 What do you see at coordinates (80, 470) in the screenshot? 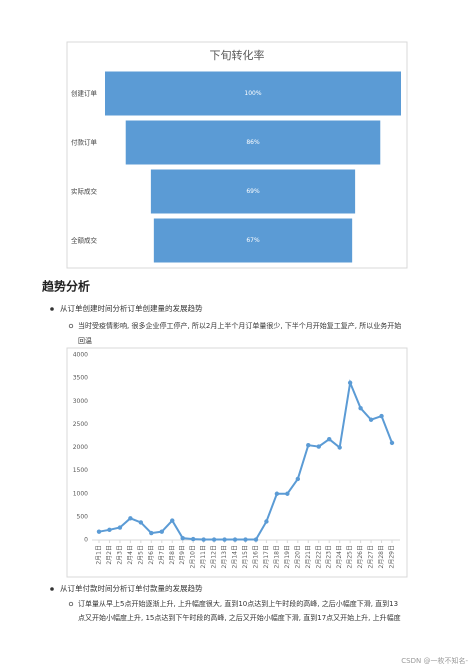
I see `y-tick-label: 1500` at bounding box center [80, 470].